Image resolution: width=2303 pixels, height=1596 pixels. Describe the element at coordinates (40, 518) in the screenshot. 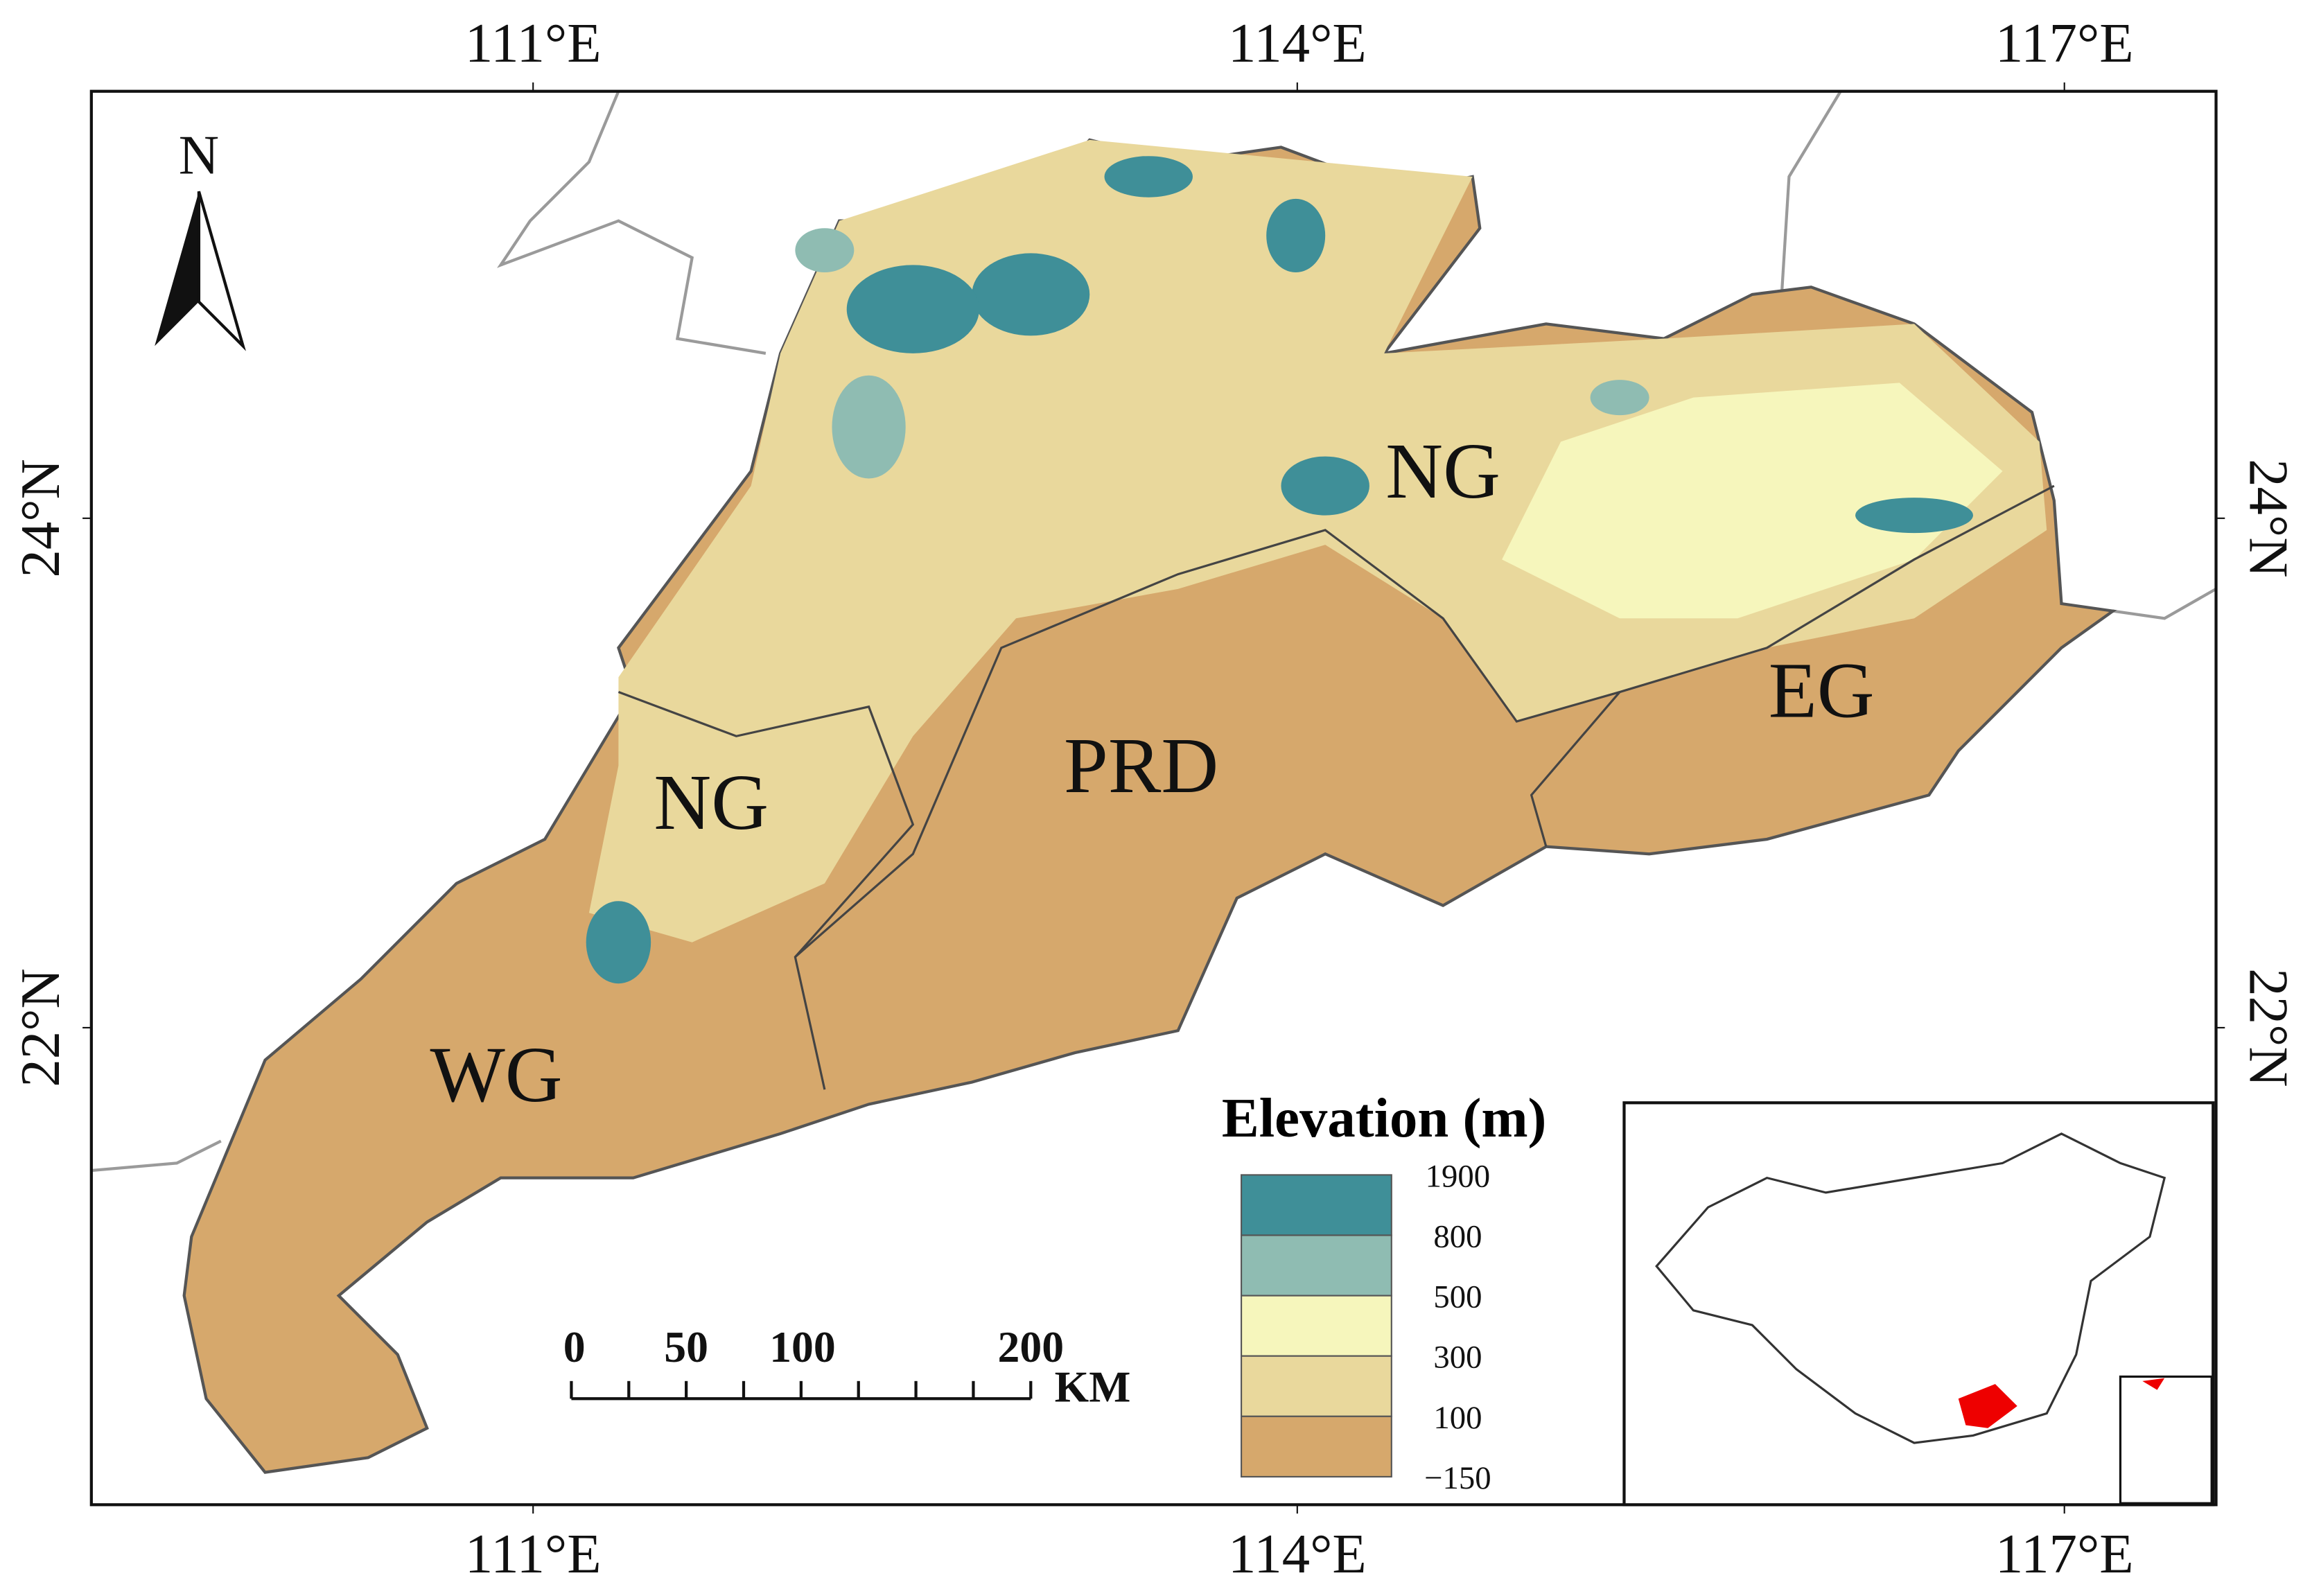

I see `lat-label-left: 24°N` at that location.